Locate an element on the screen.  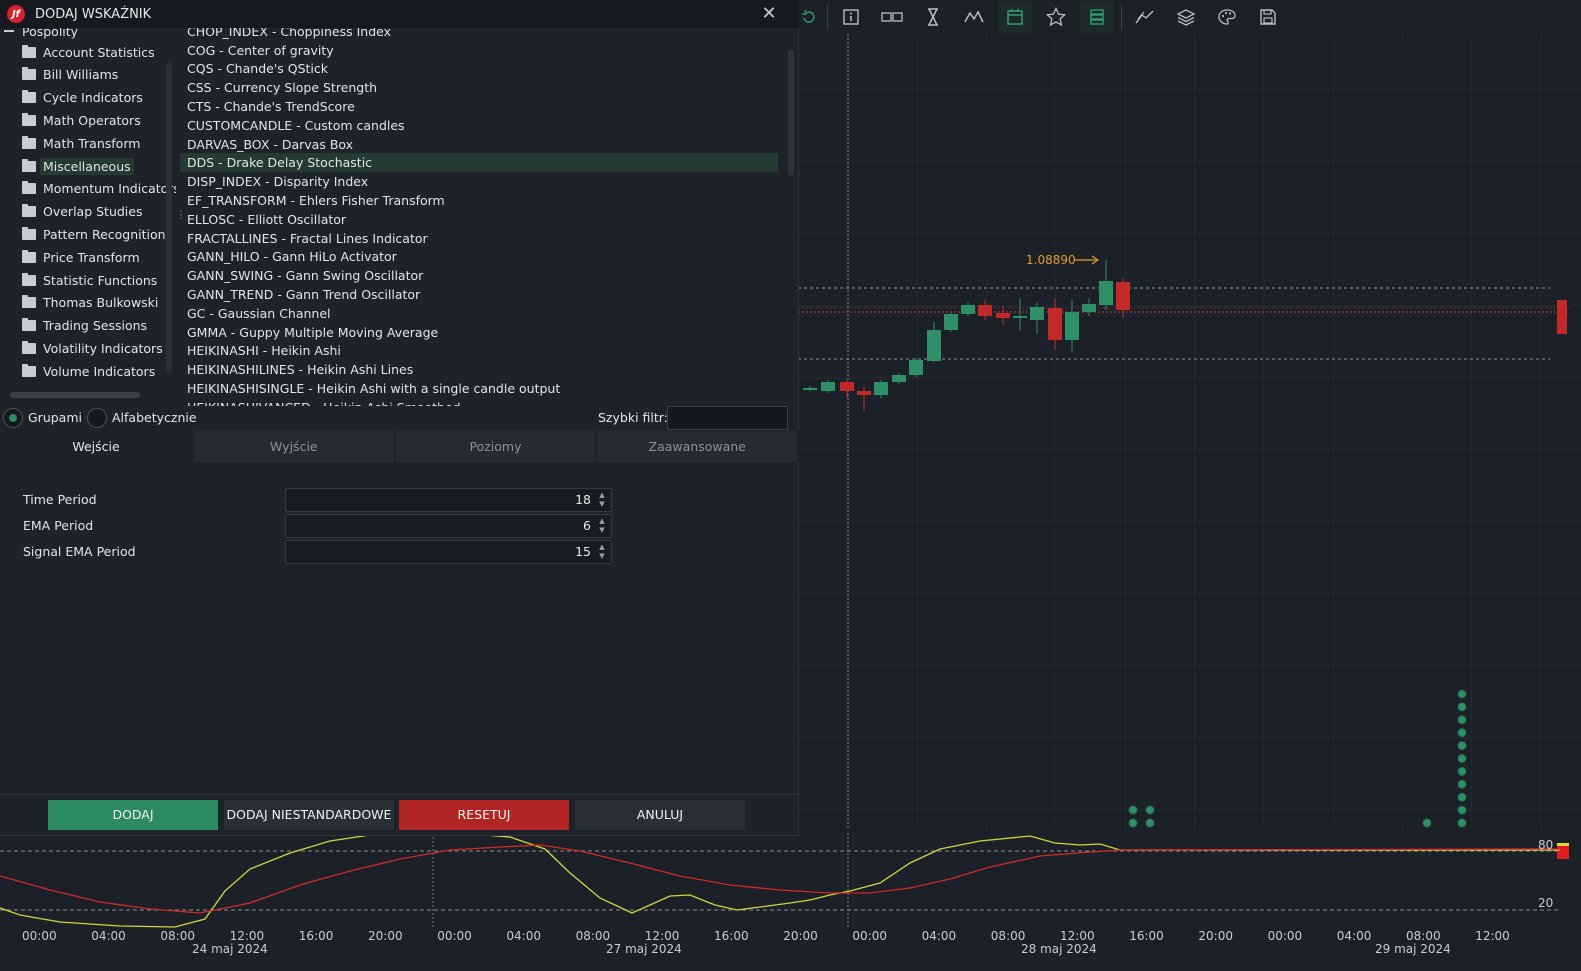
tree-item-group: Bill Williams is located at coordinates (70, 75).